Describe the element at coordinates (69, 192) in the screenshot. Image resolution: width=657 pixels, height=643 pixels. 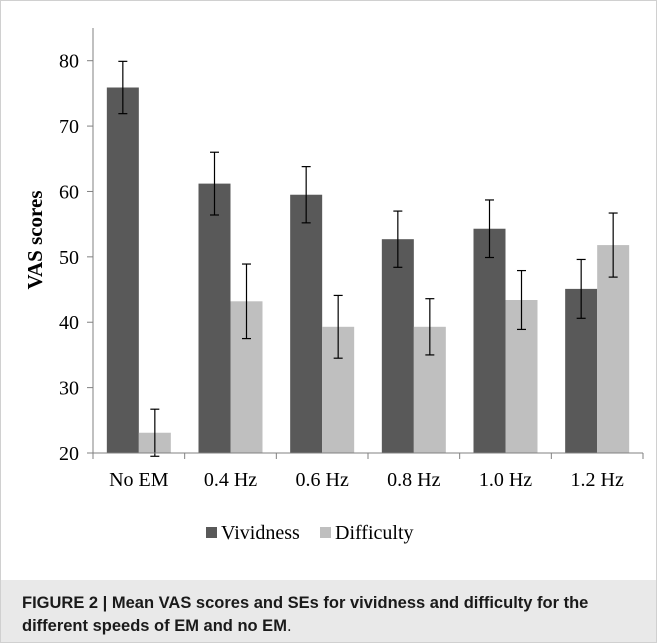
I see `y-tick-label: 60` at that location.